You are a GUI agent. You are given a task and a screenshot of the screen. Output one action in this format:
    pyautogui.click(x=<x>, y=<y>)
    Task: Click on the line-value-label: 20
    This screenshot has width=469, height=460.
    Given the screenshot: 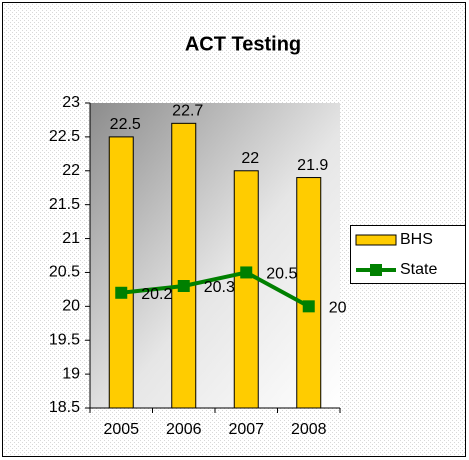 What is the action you would take?
    pyautogui.click(x=338, y=308)
    